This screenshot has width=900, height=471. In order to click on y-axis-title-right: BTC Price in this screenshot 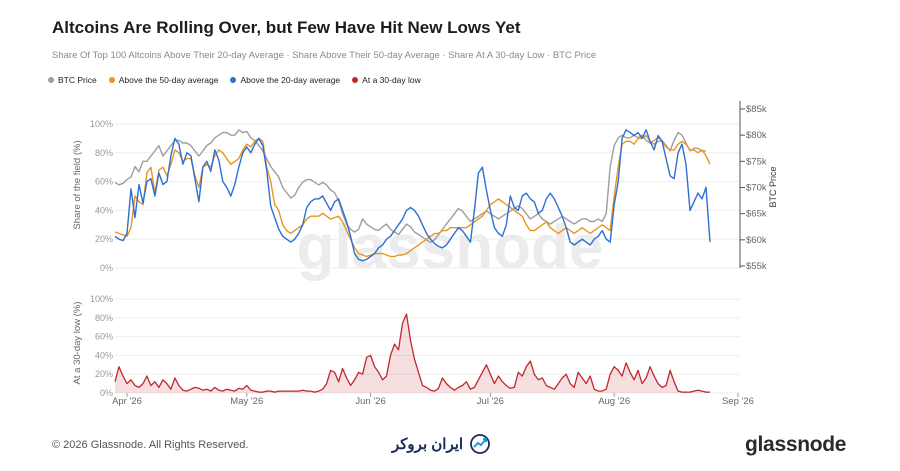, I will do `click(773, 186)`.